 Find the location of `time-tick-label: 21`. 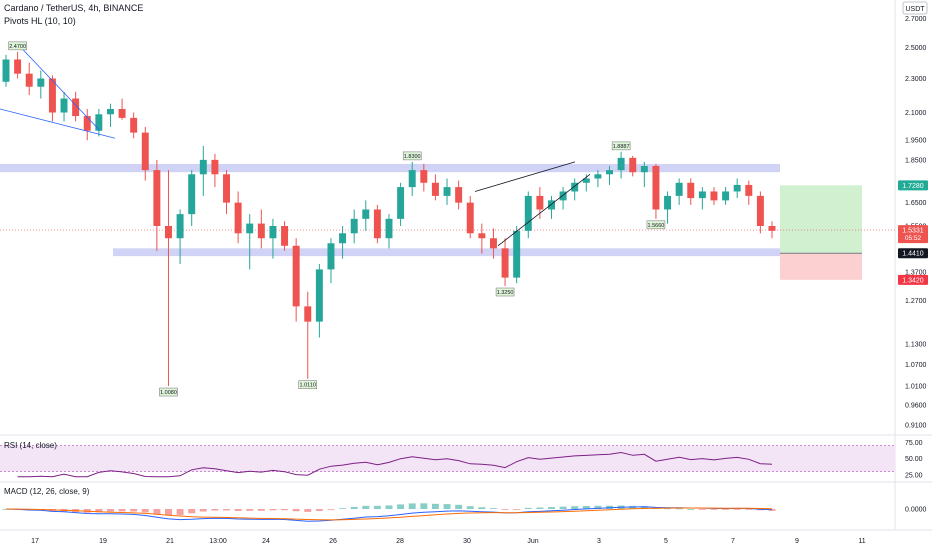

time-tick-label: 21 is located at coordinates (170, 541).